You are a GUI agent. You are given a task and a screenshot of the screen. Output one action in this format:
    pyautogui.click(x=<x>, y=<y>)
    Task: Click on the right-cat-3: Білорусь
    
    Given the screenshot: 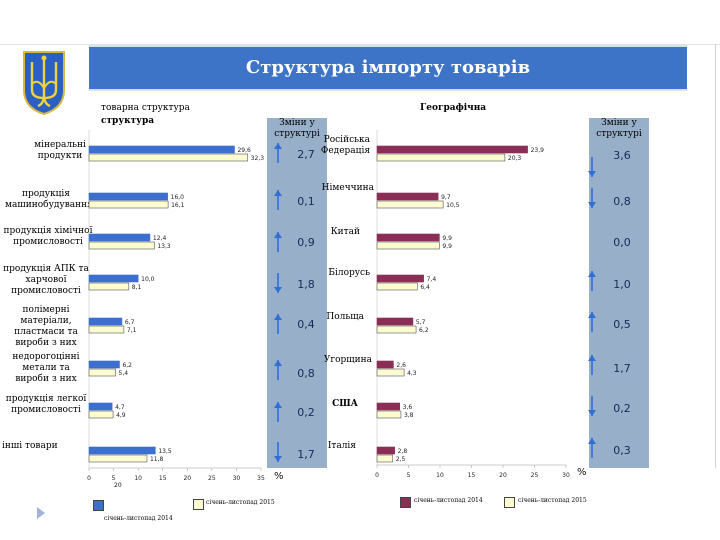 What is the action you would take?
    pyautogui.click(x=349, y=273)
    